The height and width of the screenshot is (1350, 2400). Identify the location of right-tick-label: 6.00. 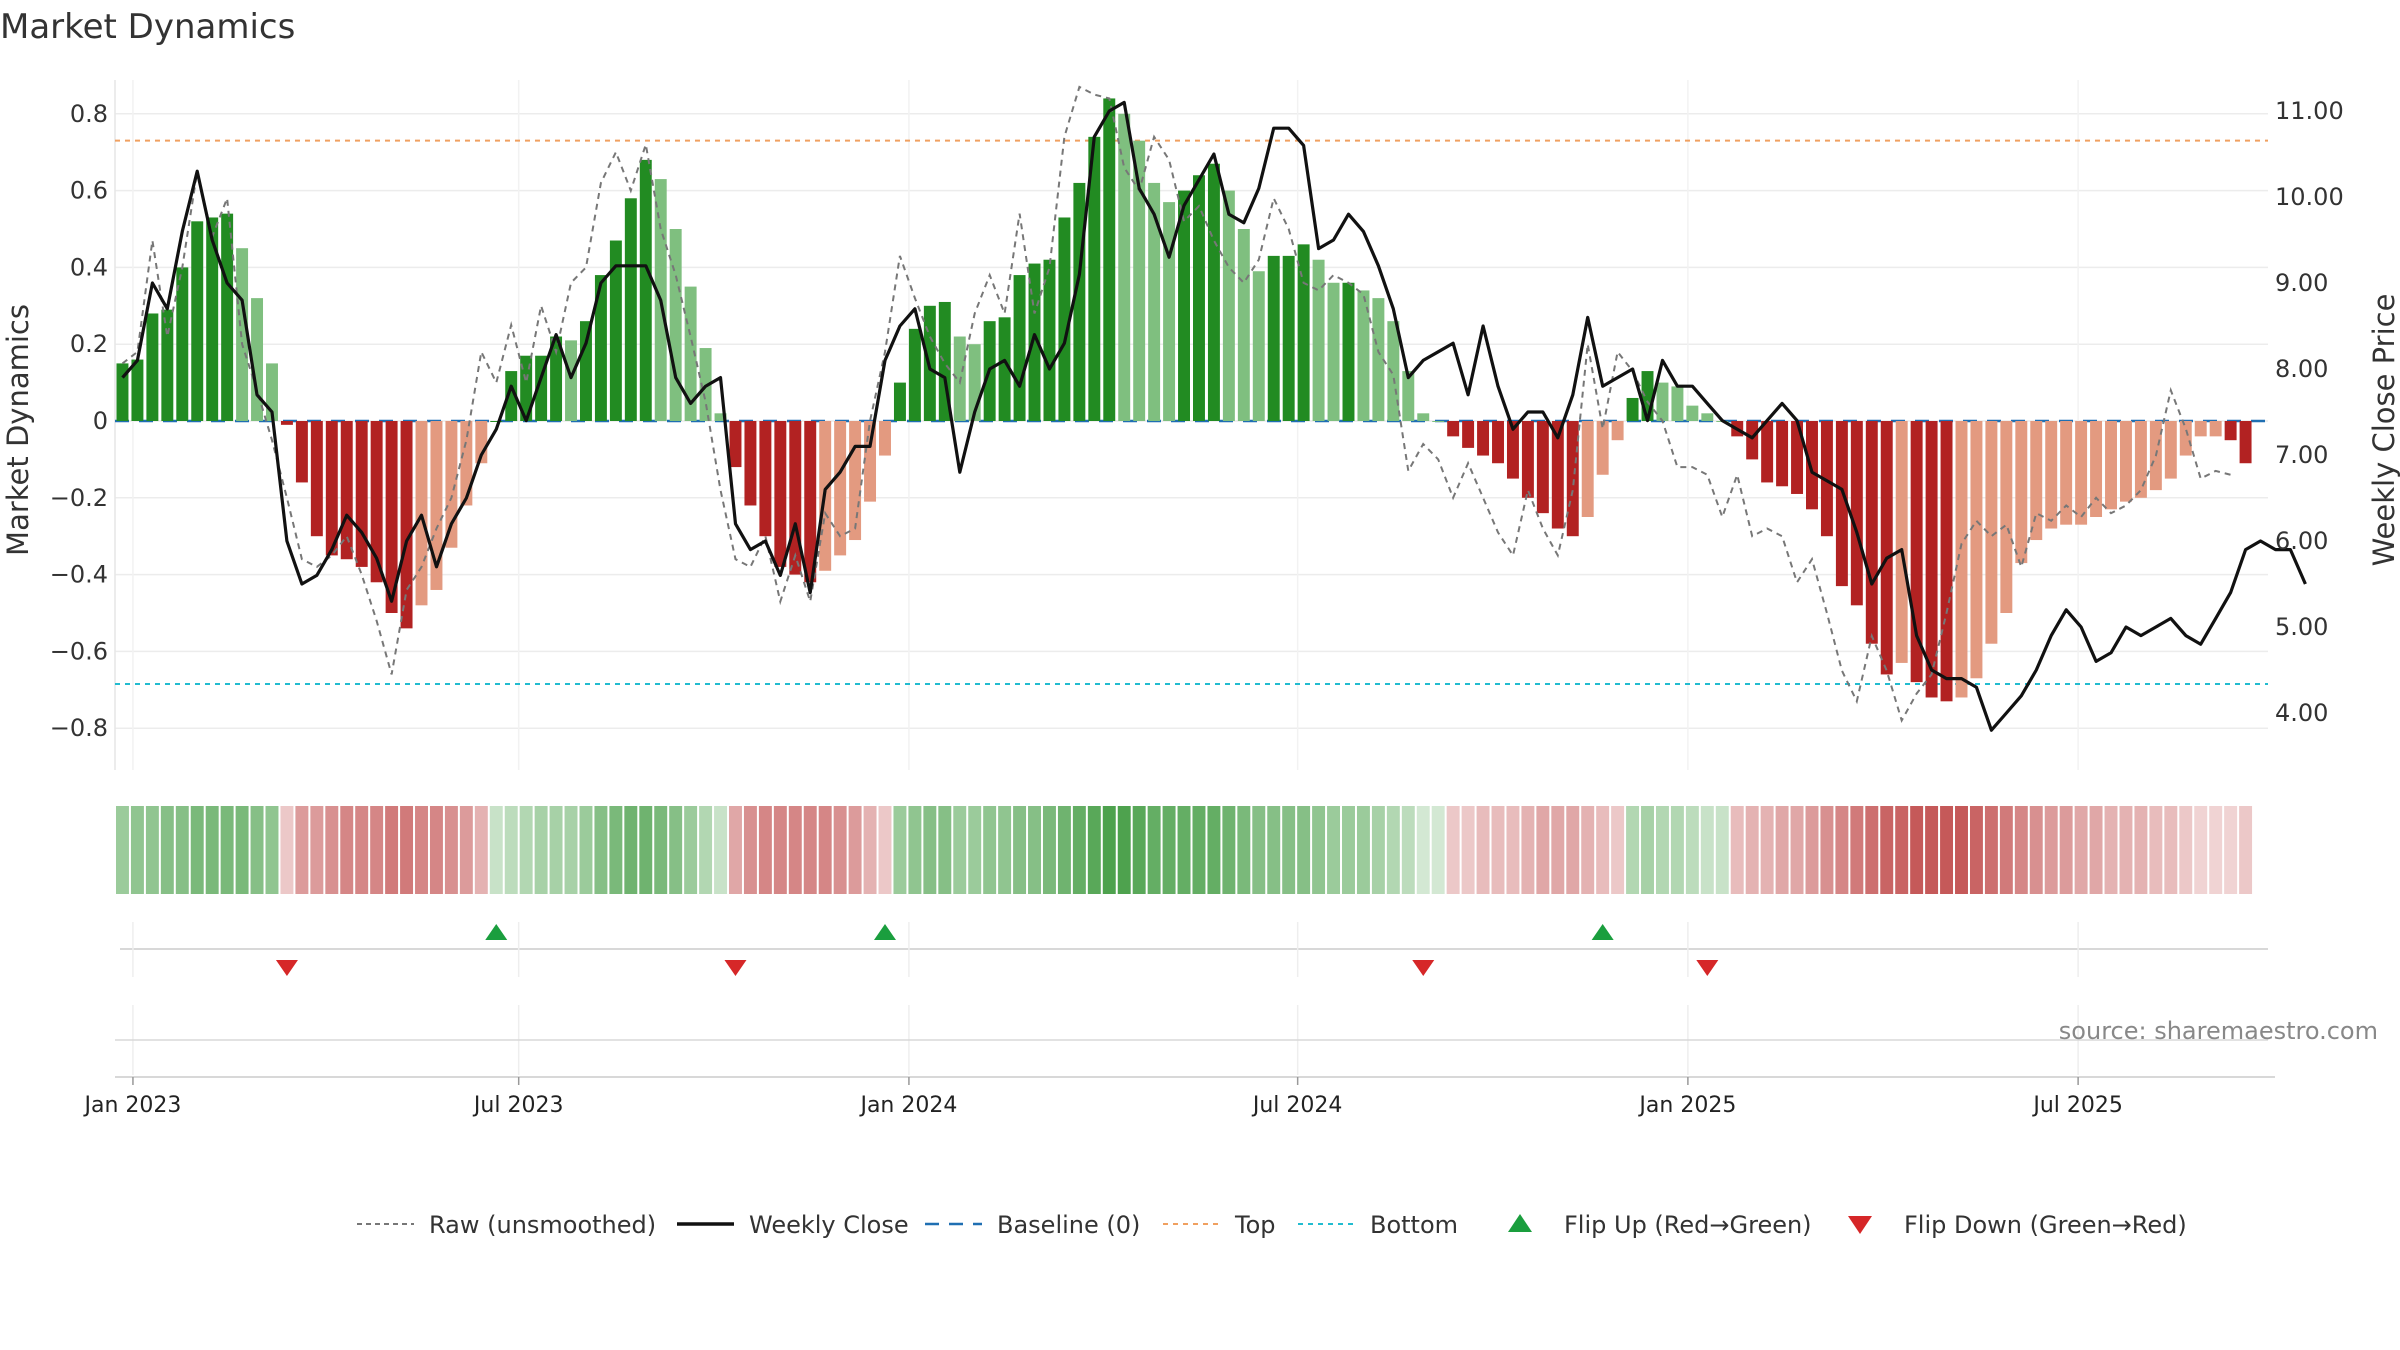
(2301, 541).